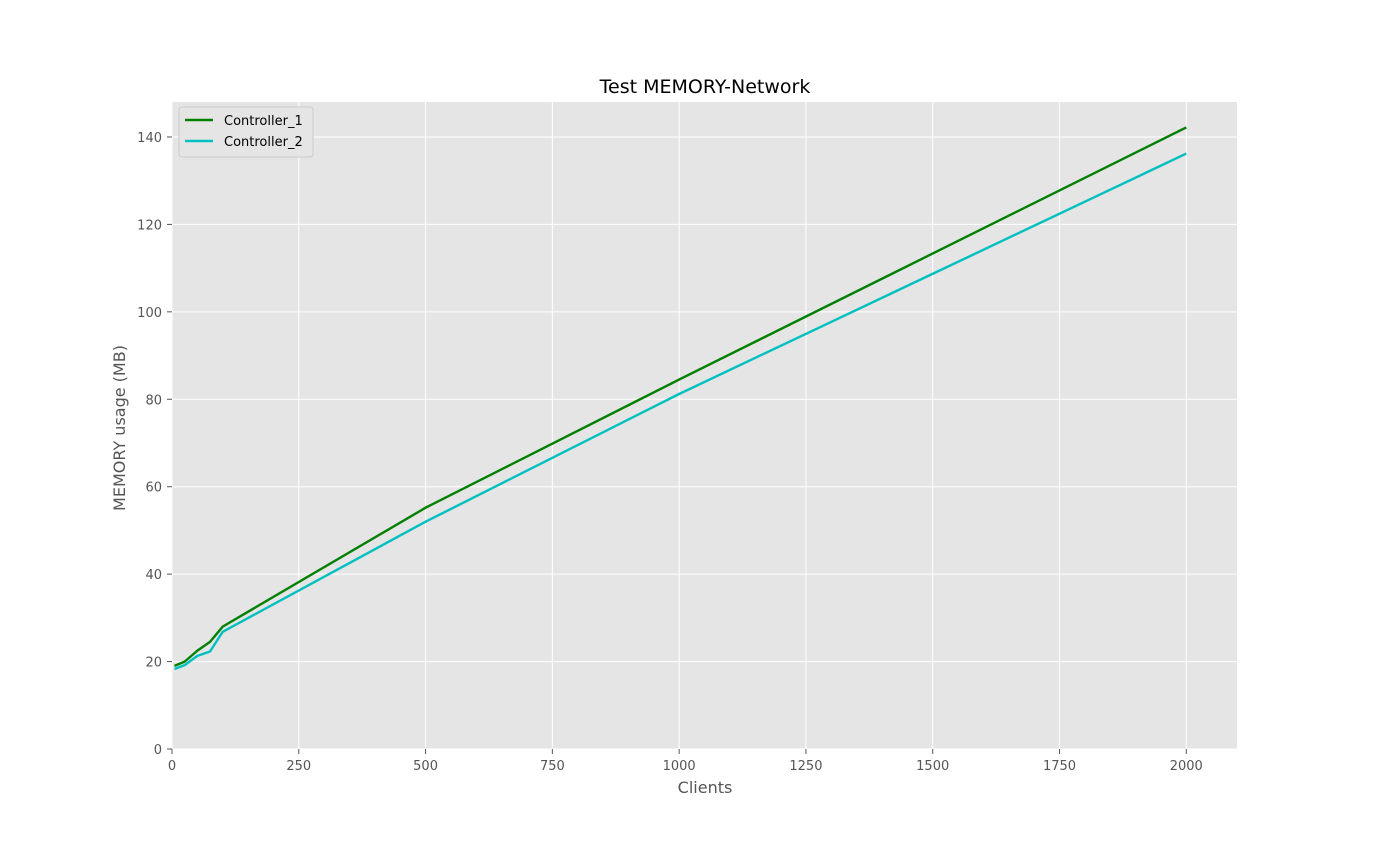 The width and height of the screenshot is (1375, 842). Describe the element at coordinates (153, 575) in the screenshot. I see `y-tick-label: 40` at that location.